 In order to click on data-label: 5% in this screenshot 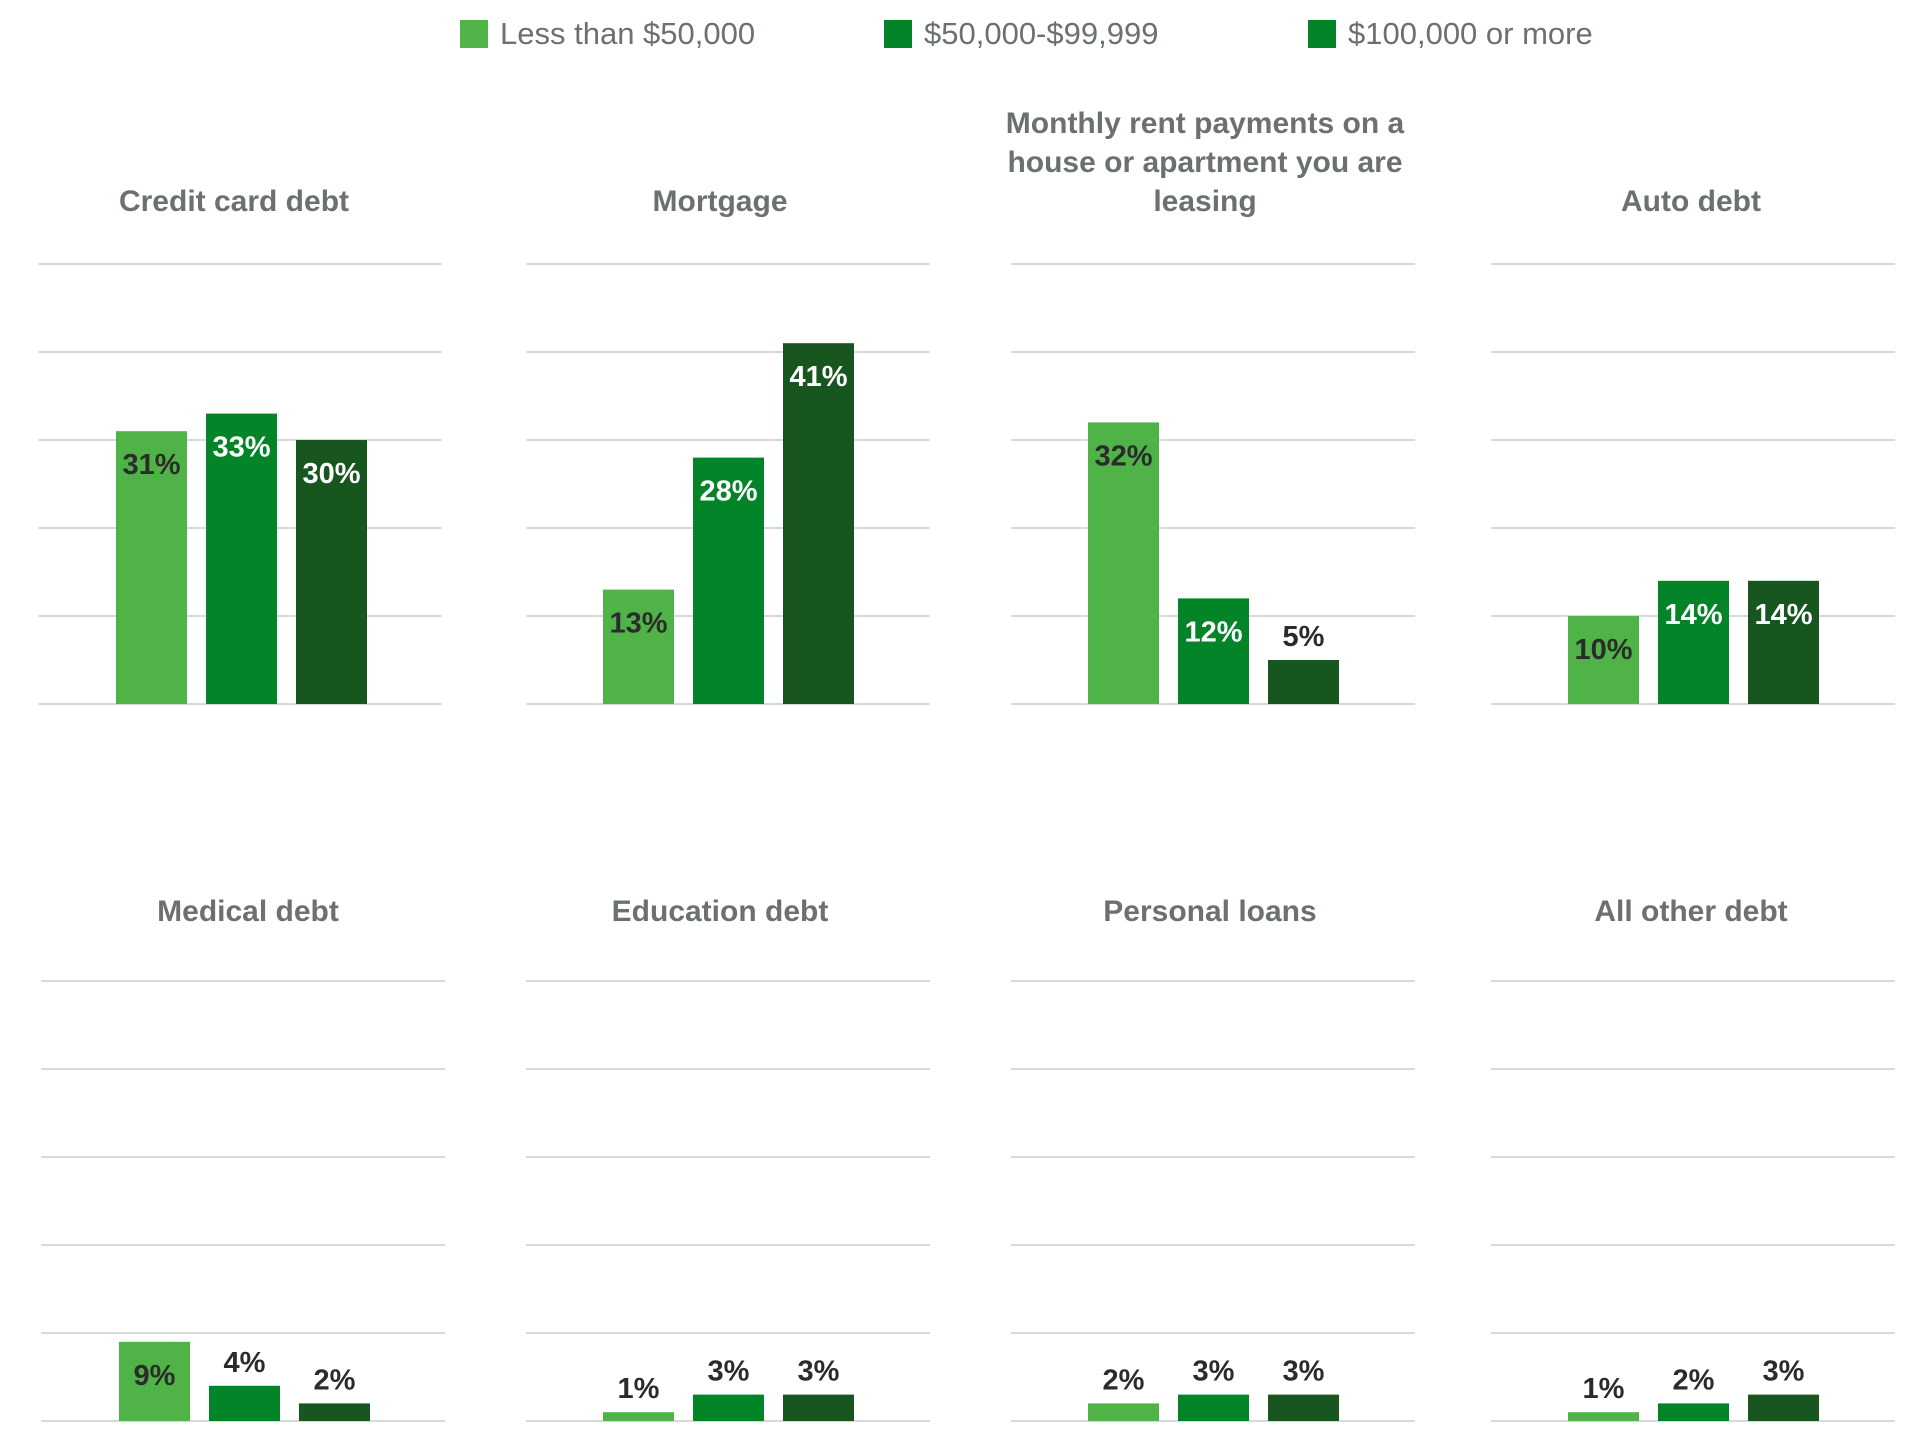, I will do `click(1304, 637)`.